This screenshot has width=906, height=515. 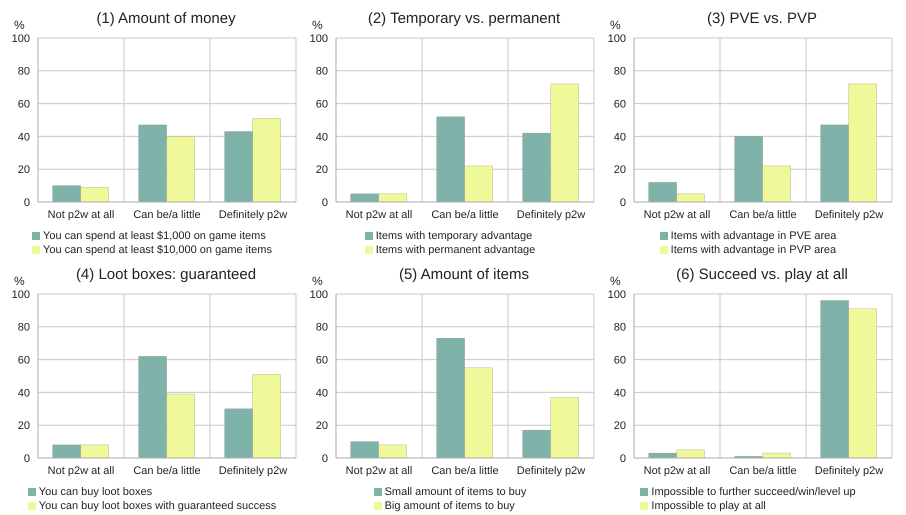 What do you see at coordinates (456, 250) in the screenshot?
I see `legend-label: Items with permanent advantage` at bounding box center [456, 250].